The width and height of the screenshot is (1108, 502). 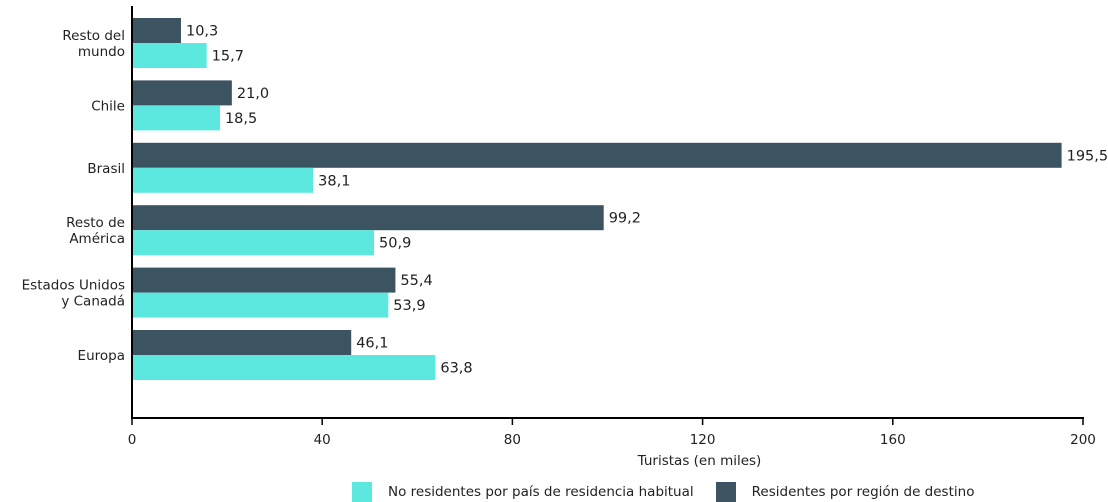 What do you see at coordinates (597, 155) in the screenshot?
I see `bar-residentes-brasil` at bounding box center [597, 155].